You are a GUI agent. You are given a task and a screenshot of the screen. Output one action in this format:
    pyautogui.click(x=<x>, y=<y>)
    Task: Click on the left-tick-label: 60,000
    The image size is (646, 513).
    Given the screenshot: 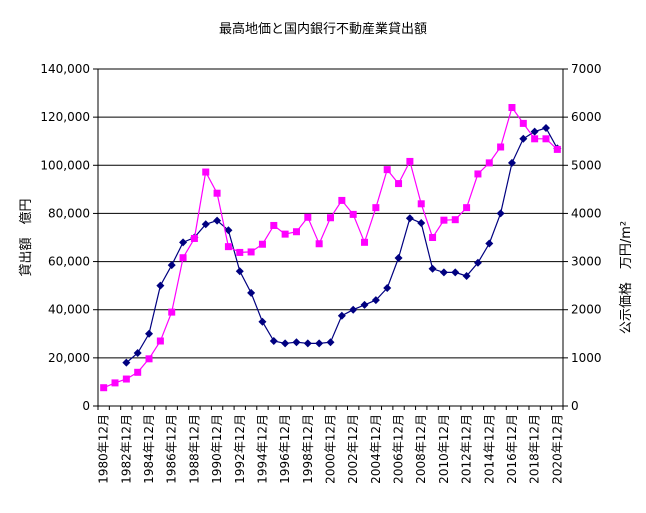 What is the action you would take?
    pyautogui.click(x=69, y=262)
    